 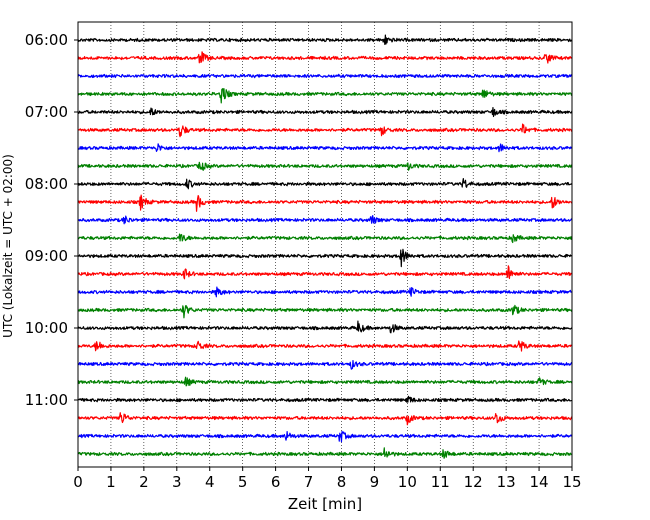 What do you see at coordinates (325, 504) in the screenshot?
I see `x-axis-title: Zeit [min]` at bounding box center [325, 504].